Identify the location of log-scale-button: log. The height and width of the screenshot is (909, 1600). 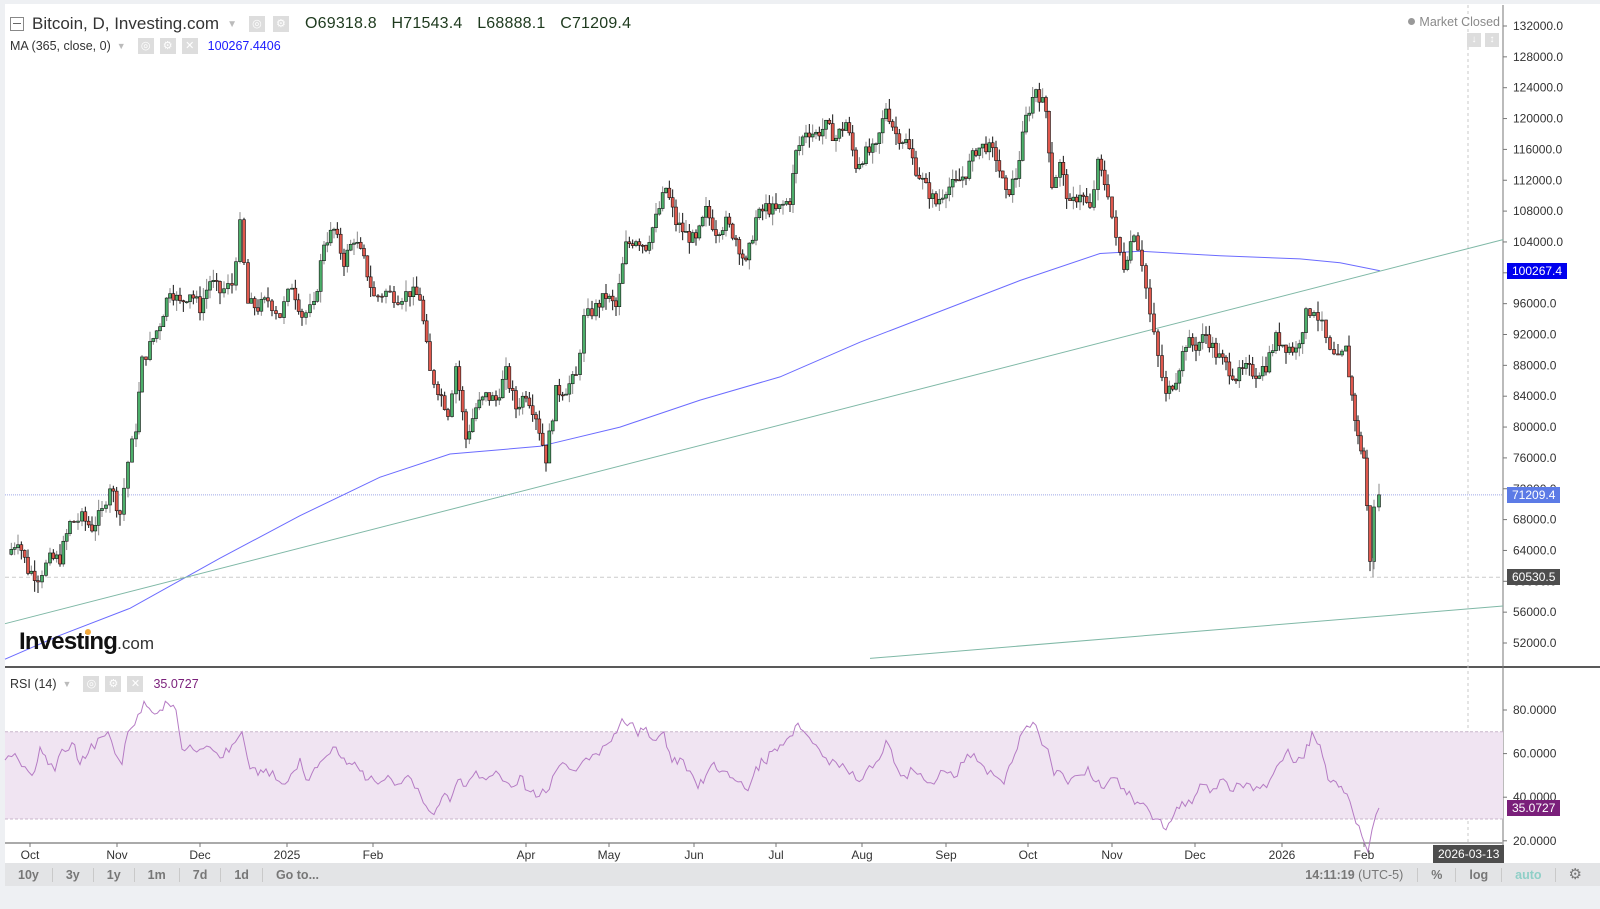
(1479, 874).